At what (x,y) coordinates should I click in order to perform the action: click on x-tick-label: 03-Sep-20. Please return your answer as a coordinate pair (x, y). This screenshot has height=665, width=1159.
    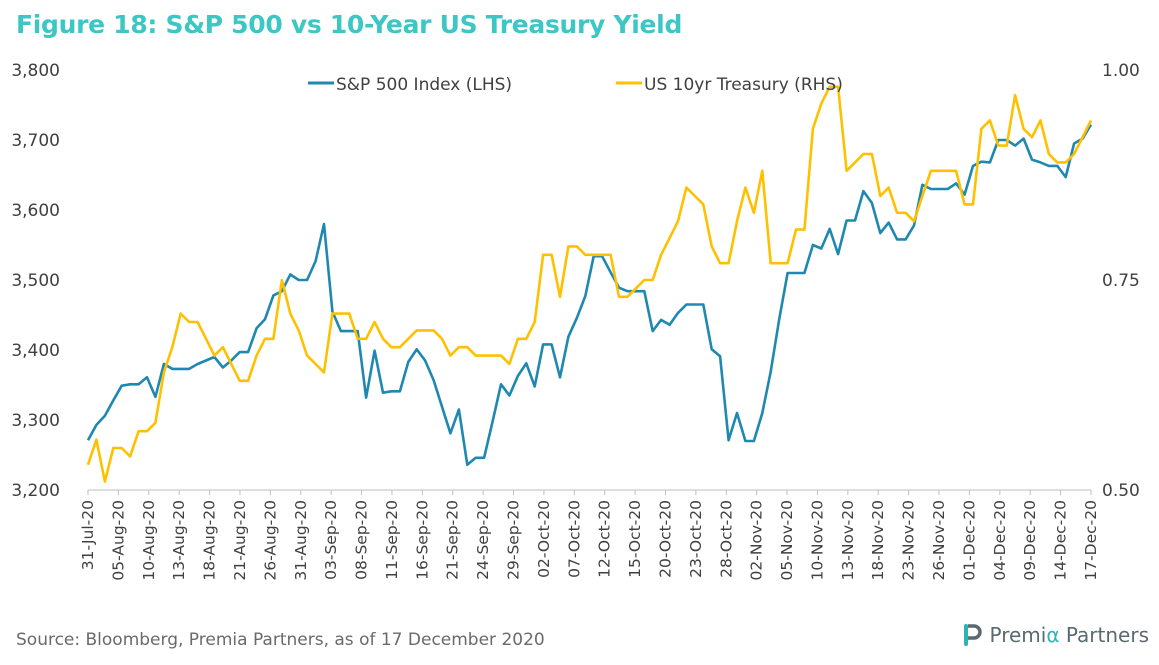
    Looking at the image, I should click on (331, 540).